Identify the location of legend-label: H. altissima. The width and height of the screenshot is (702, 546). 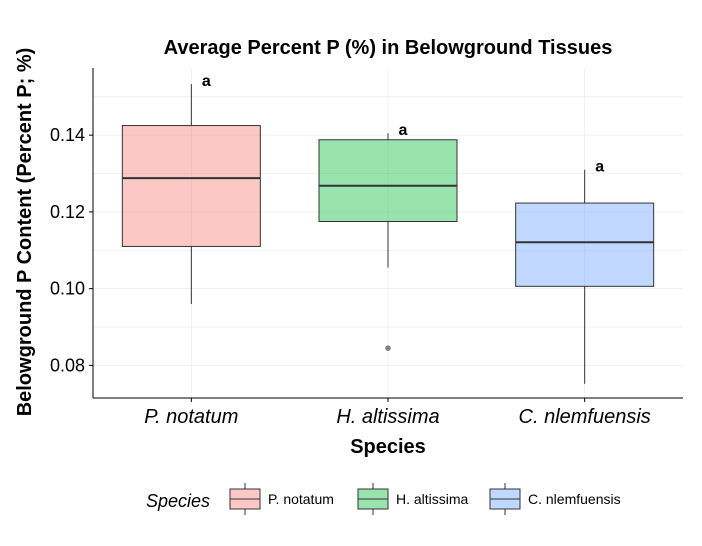
(432, 499).